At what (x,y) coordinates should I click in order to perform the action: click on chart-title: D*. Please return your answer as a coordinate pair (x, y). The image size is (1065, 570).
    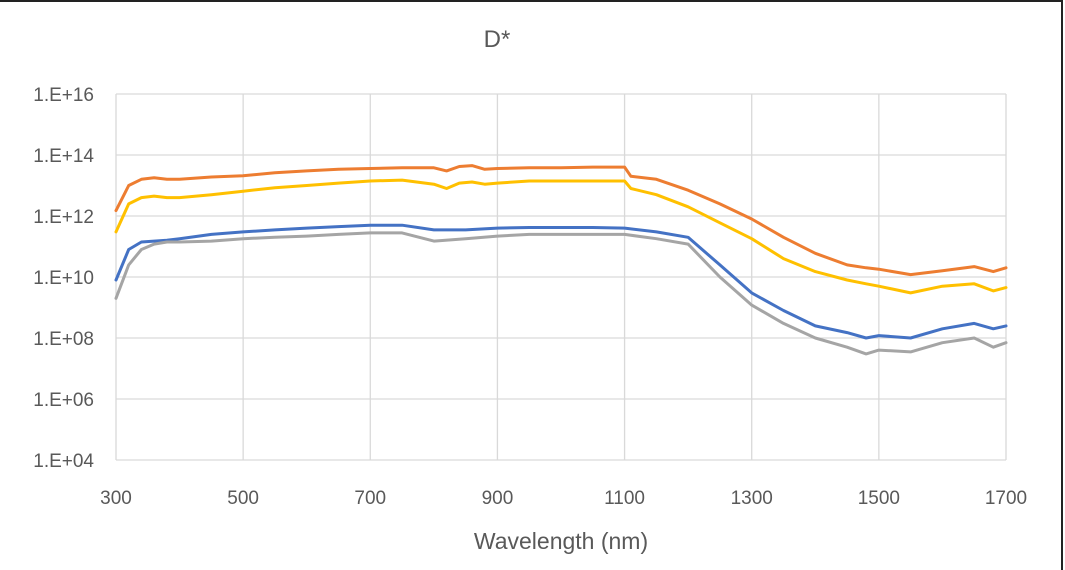
    Looking at the image, I should click on (497, 39).